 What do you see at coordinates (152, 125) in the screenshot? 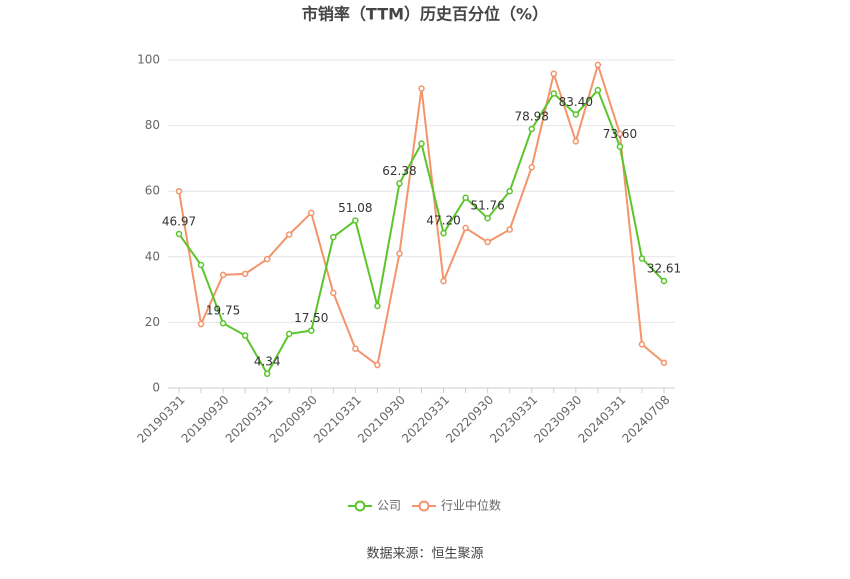
I see `y-tick-label: 80` at bounding box center [152, 125].